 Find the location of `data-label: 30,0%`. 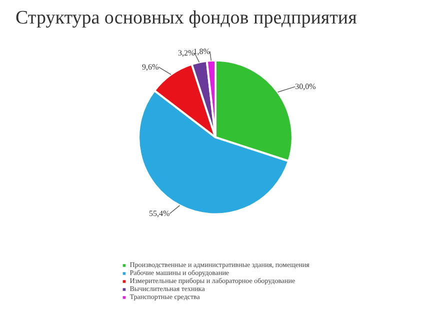

data-label: 30,0% is located at coordinates (305, 87).